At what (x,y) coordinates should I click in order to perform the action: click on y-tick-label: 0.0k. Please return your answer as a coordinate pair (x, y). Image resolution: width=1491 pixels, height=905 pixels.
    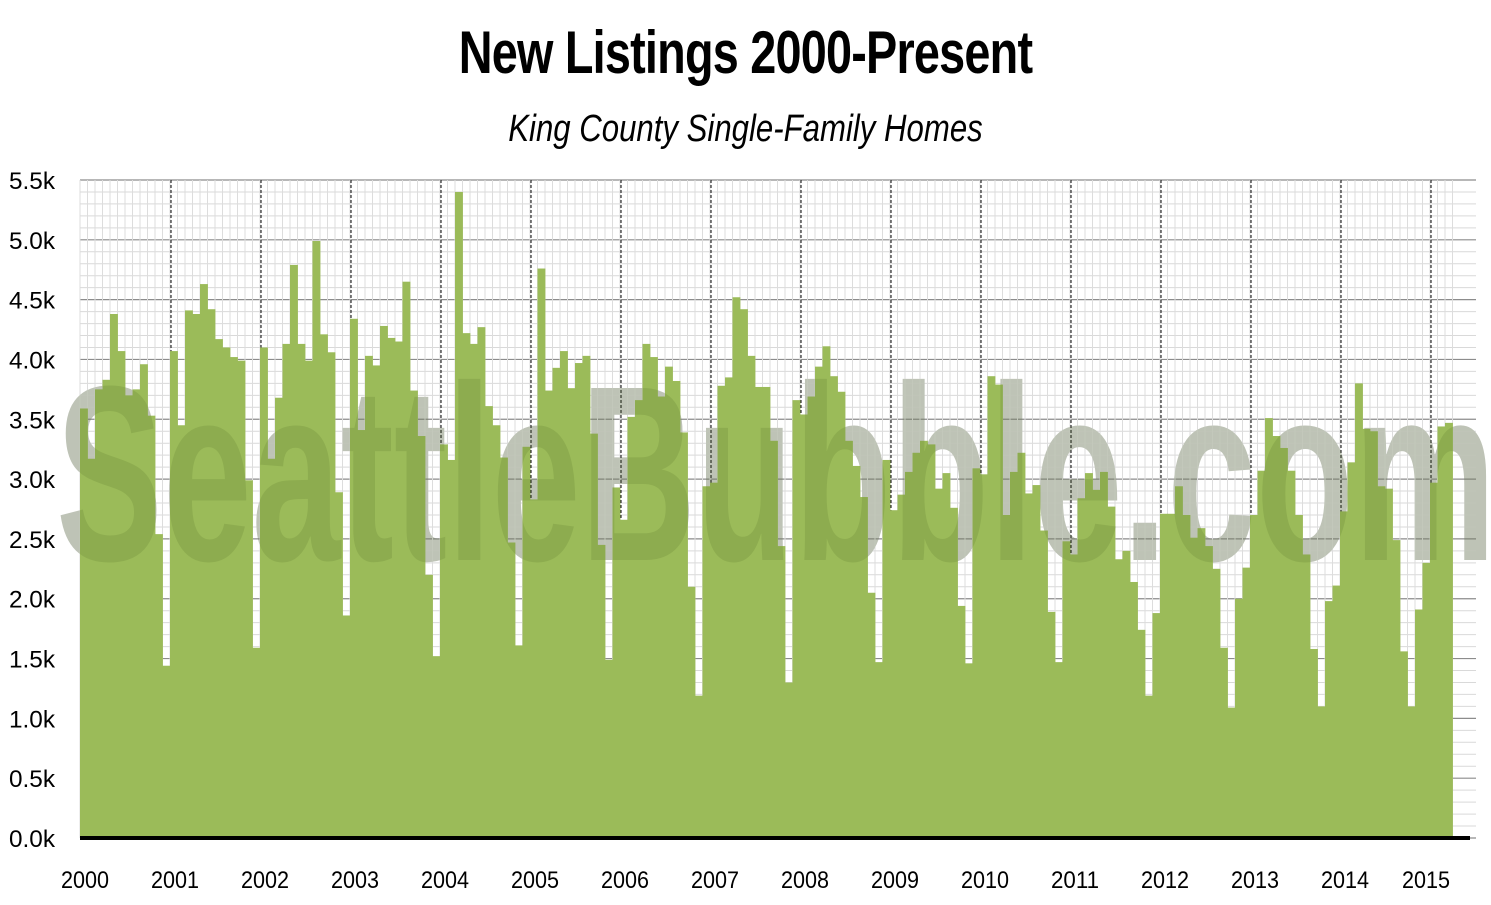
    Looking at the image, I should click on (32, 839).